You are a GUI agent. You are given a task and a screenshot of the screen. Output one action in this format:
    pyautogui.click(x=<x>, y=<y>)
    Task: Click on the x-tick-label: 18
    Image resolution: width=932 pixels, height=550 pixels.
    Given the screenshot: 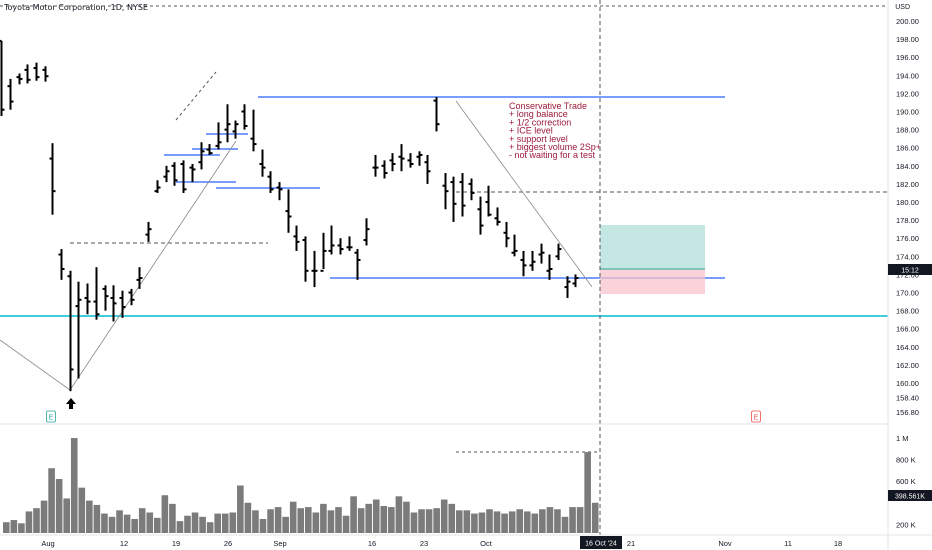 What is the action you would take?
    pyautogui.click(x=838, y=543)
    